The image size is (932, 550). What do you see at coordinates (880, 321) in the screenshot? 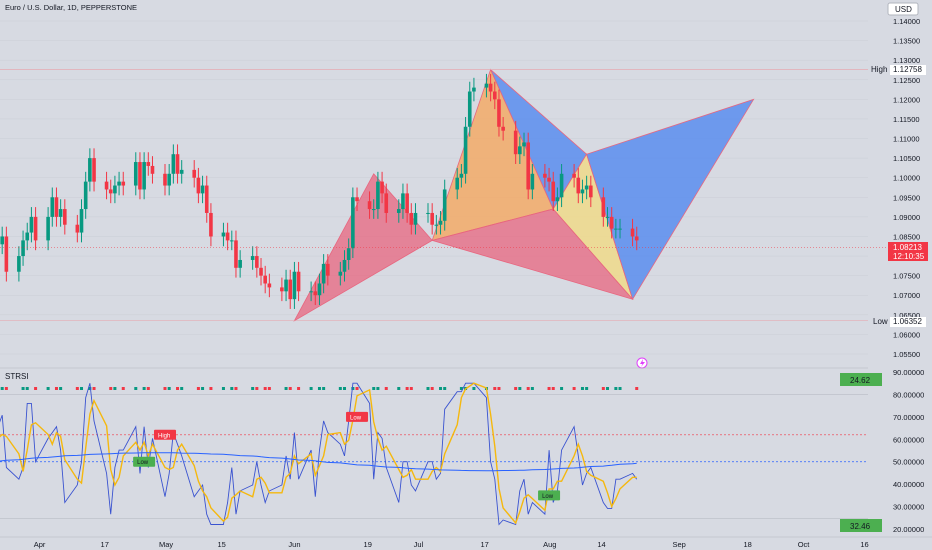
I see `low-label: Low` at bounding box center [880, 321].